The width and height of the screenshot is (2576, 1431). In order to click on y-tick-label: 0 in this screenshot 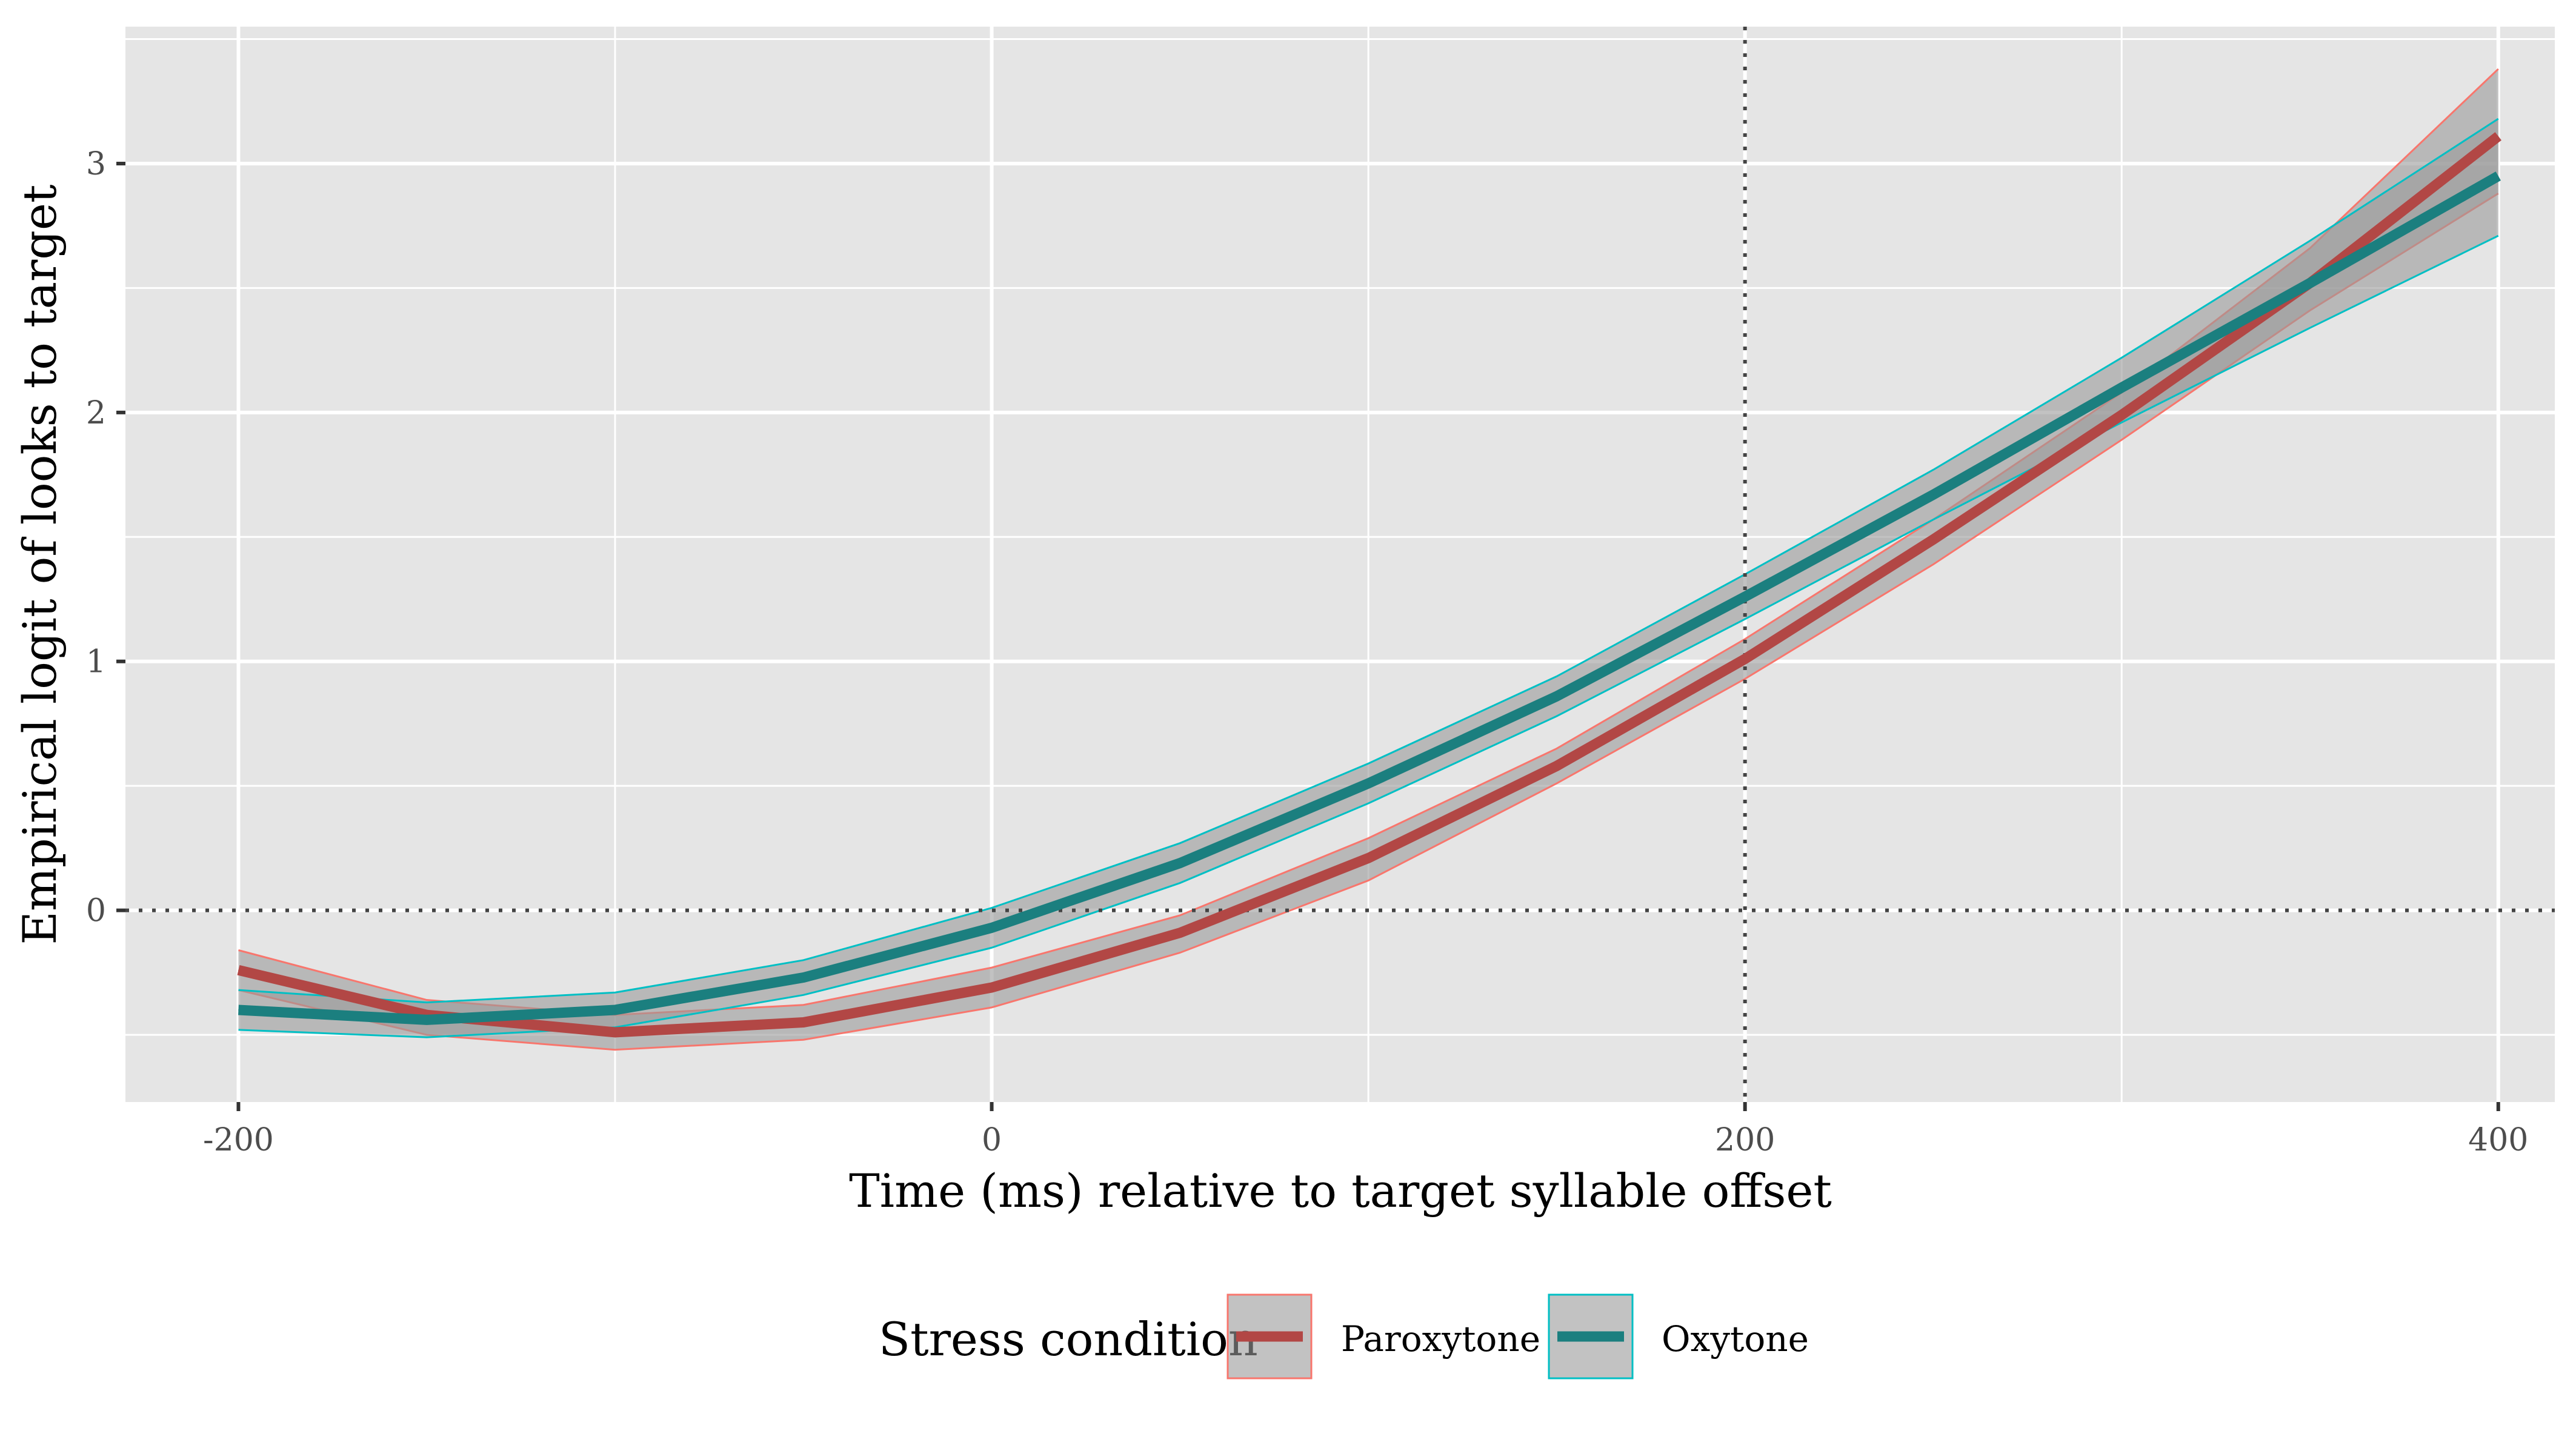, I will do `click(96, 911)`.